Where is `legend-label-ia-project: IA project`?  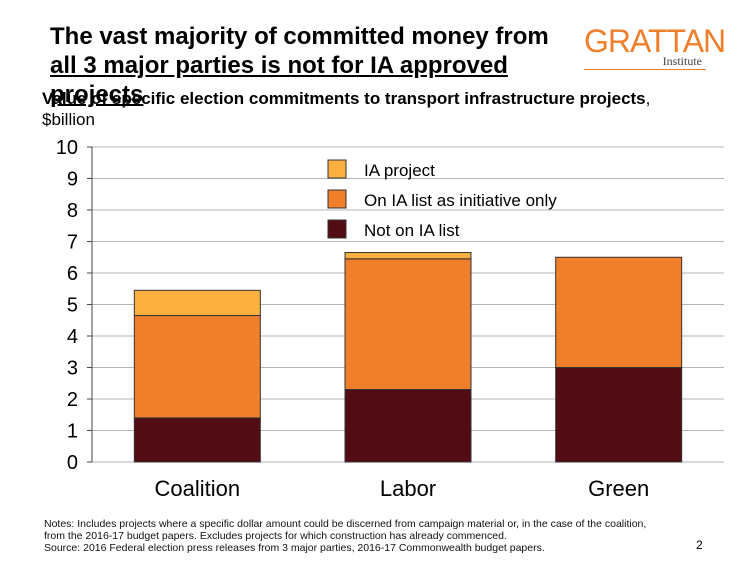
legend-label-ia-project: IA project is located at coordinates (399, 170).